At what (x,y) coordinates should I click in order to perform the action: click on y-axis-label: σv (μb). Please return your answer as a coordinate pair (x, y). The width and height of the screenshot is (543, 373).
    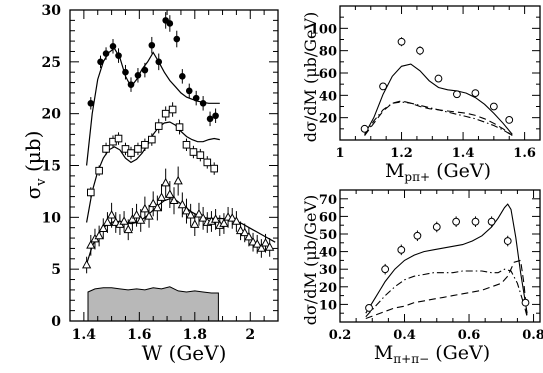
    Looking at the image, I should click on (35, 165).